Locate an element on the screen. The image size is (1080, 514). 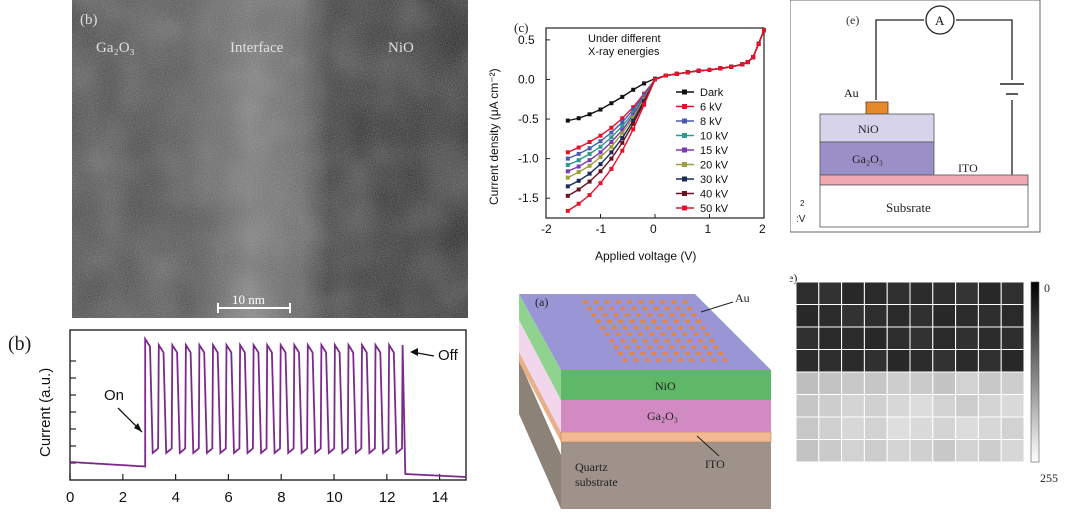
colorbar-min-label: 0 is located at coordinates (1047, 288).